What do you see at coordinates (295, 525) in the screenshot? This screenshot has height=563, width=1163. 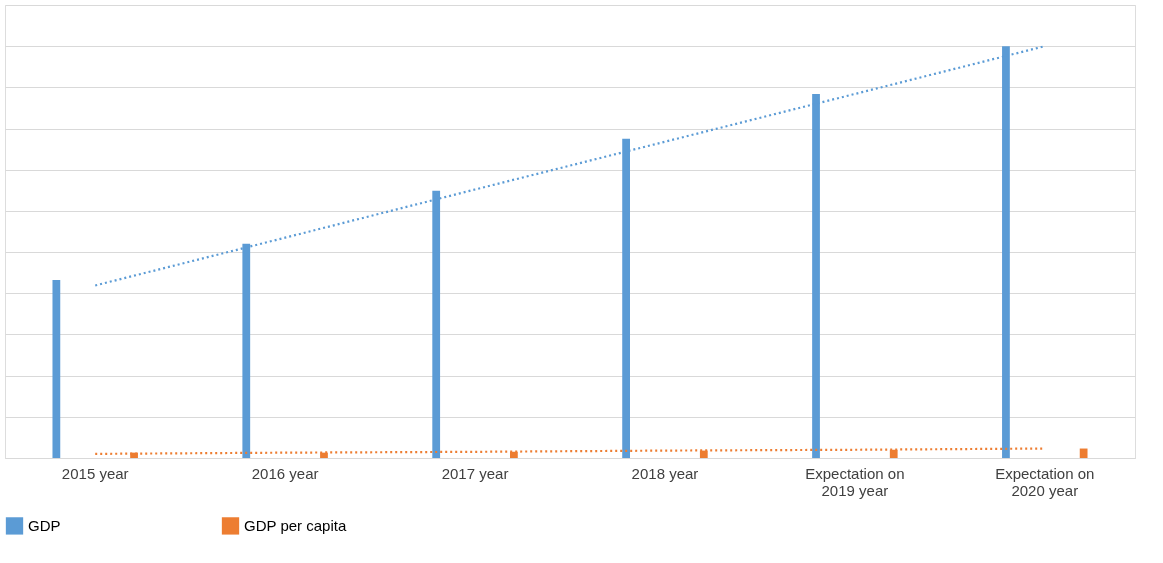 I see `legend-label: GDP per capita` at bounding box center [295, 525].